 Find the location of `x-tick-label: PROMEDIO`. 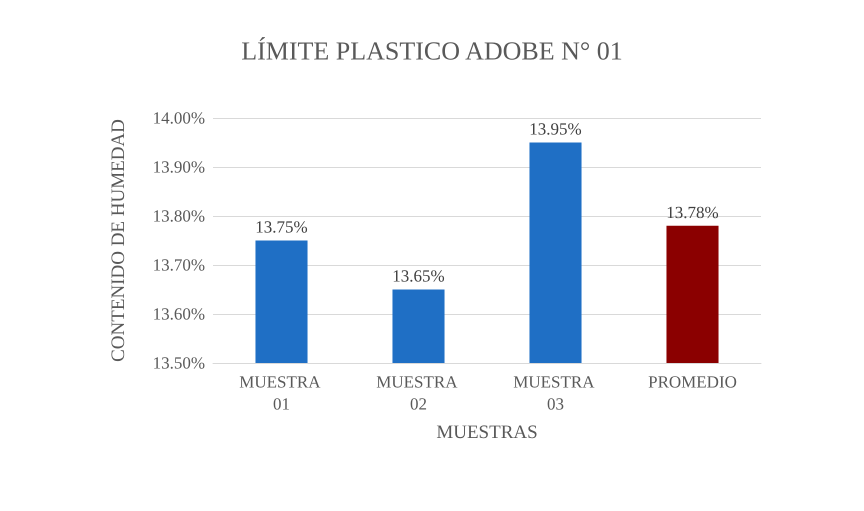

x-tick-label: PROMEDIO is located at coordinates (692, 382).